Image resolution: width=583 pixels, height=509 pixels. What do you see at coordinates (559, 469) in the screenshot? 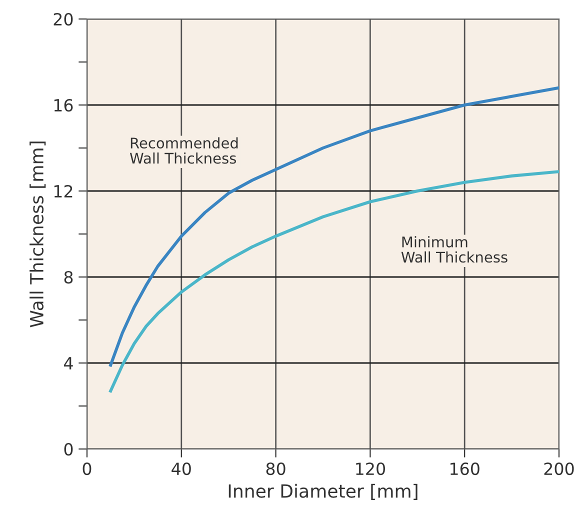
I see `x-tick-label: 200` at bounding box center [559, 469].